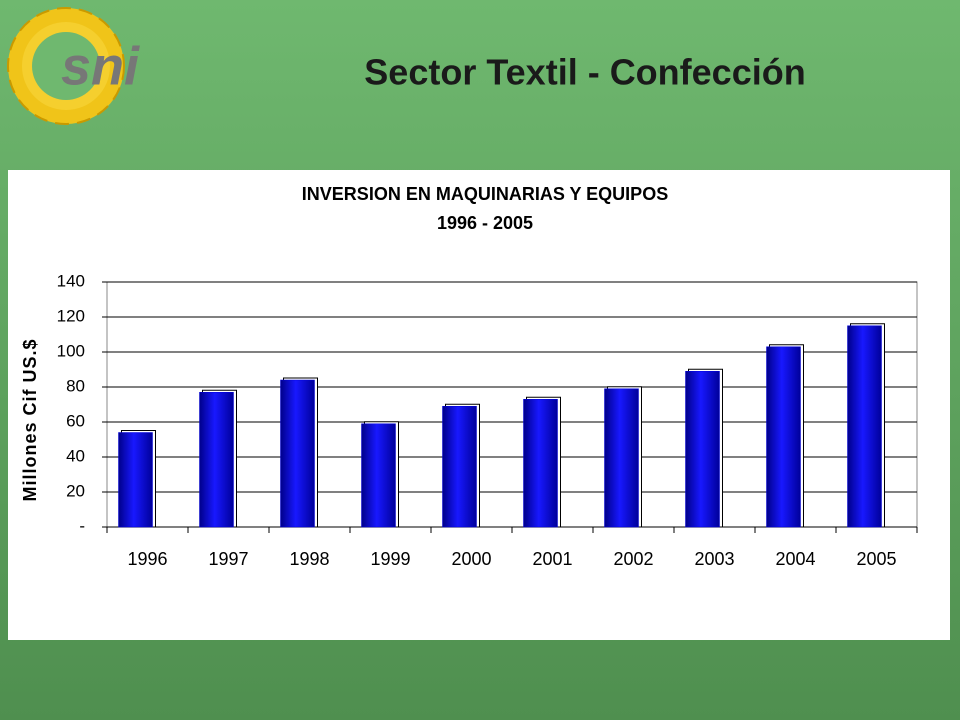  What do you see at coordinates (66, 66) in the screenshot?
I see `logo-gear-hole` at bounding box center [66, 66].